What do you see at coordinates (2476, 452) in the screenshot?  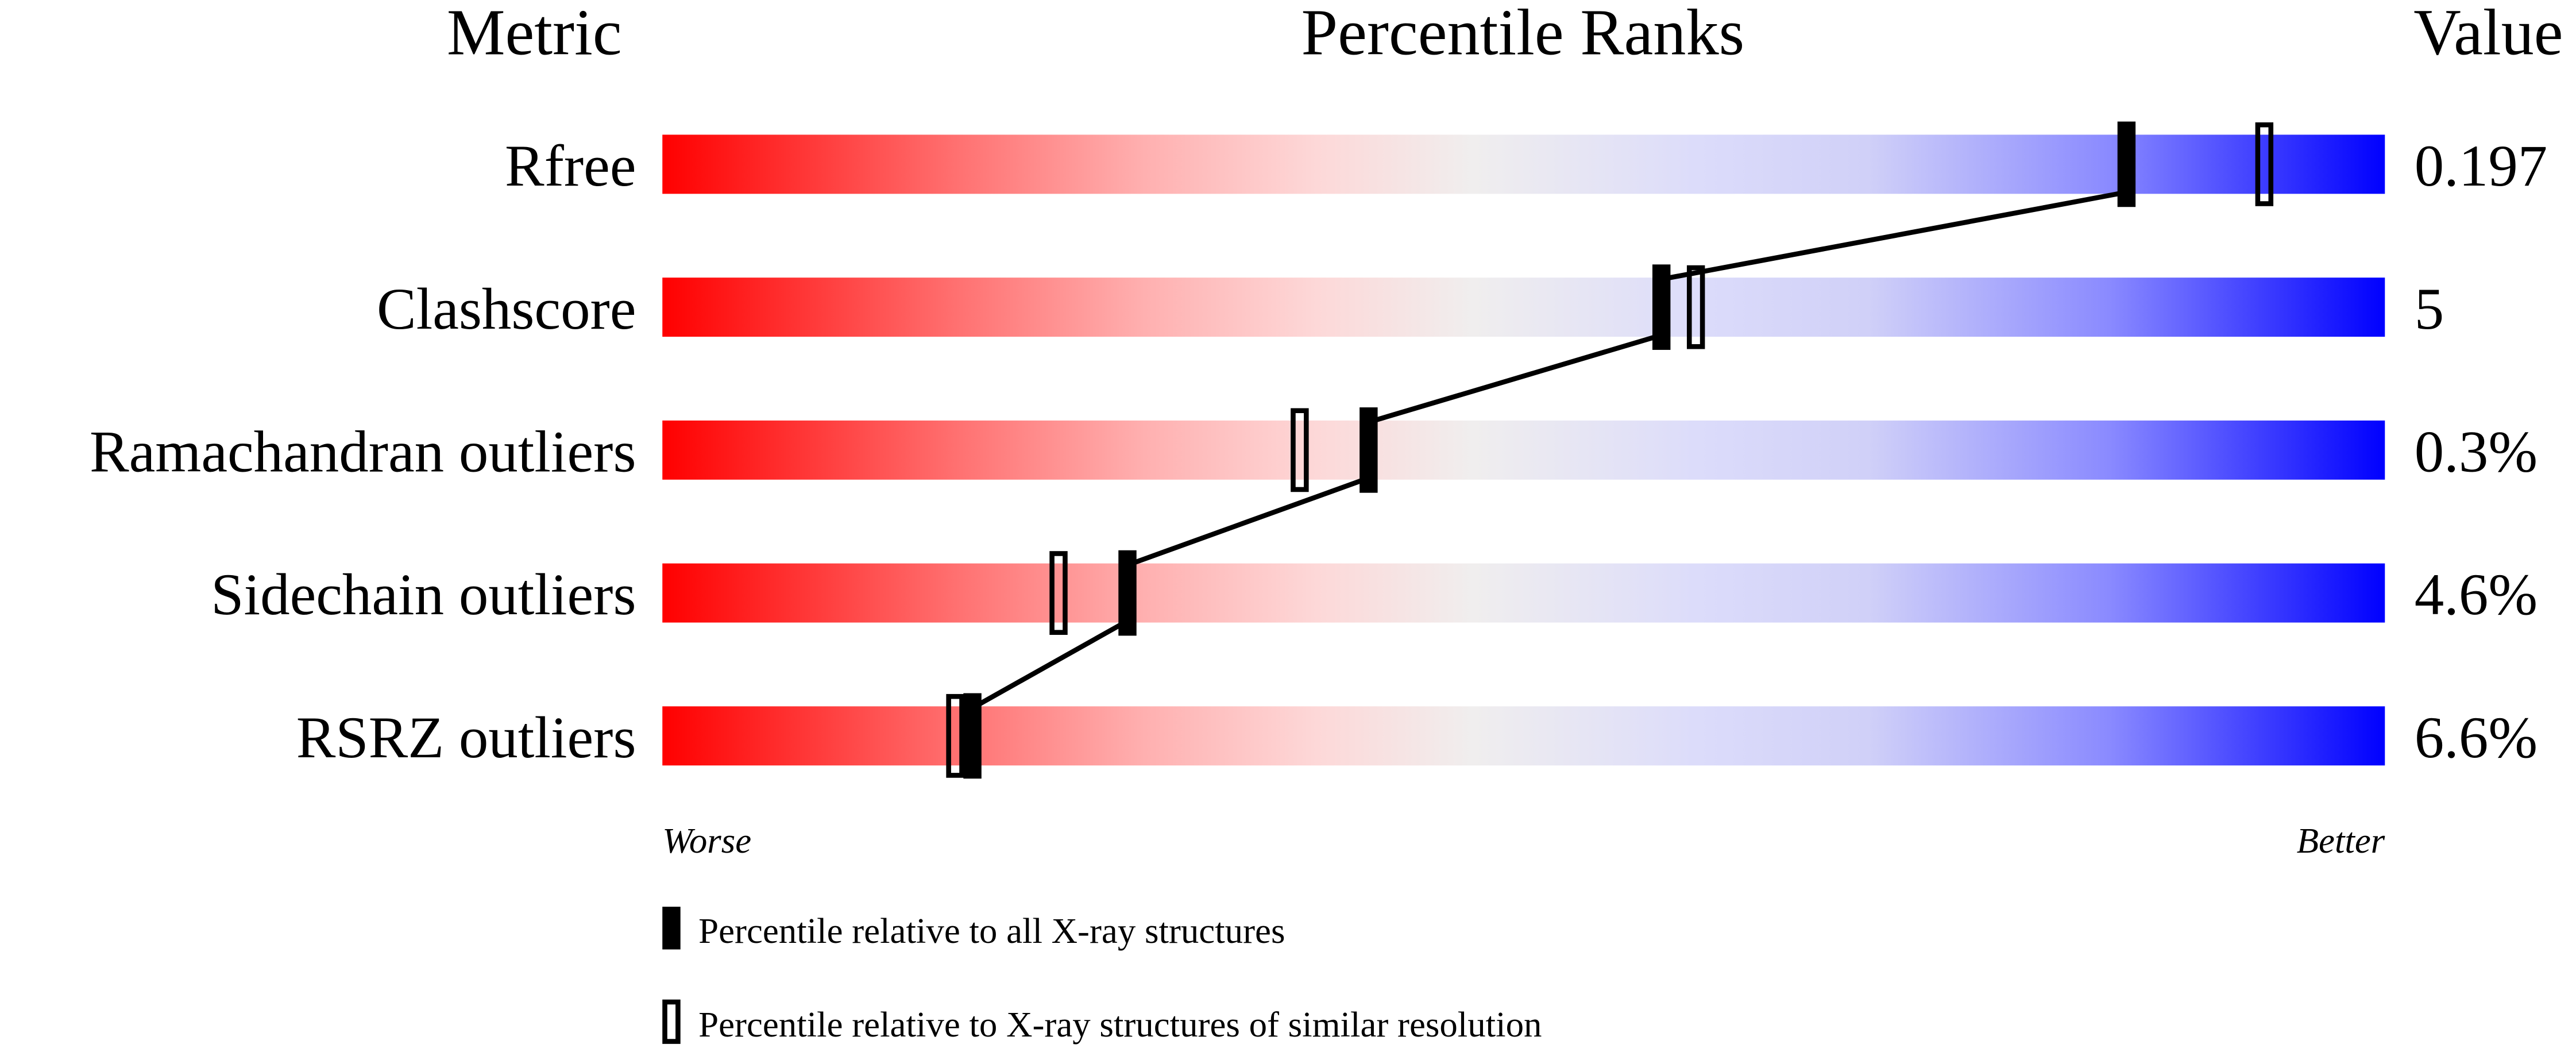 I see `metric-value: 0.3%` at bounding box center [2476, 452].